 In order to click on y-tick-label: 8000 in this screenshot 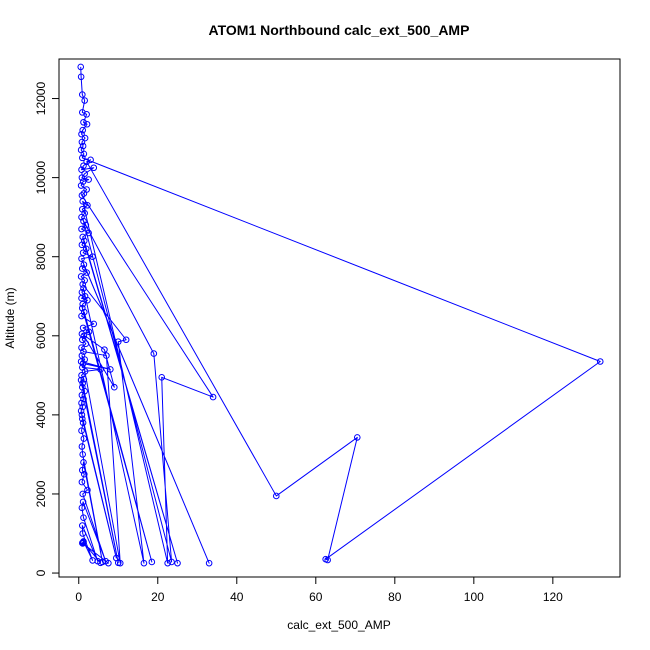, I will do `click(41, 256)`.